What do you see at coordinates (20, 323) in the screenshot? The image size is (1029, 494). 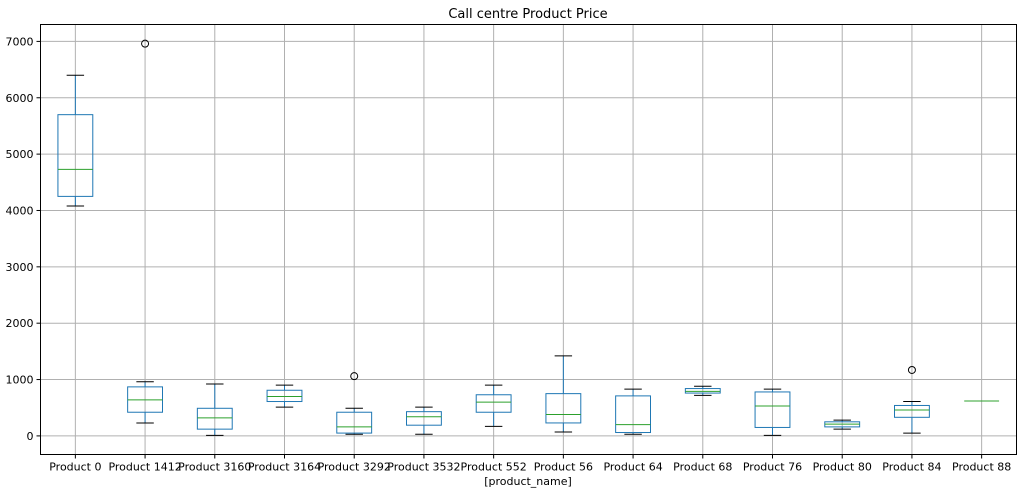 I see `y-tick-label: 2000` at bounding box center [20, 323].